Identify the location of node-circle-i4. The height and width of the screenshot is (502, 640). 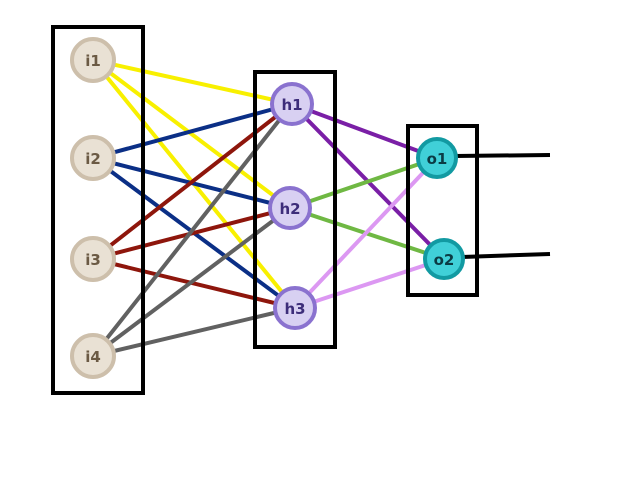
(93, 356).